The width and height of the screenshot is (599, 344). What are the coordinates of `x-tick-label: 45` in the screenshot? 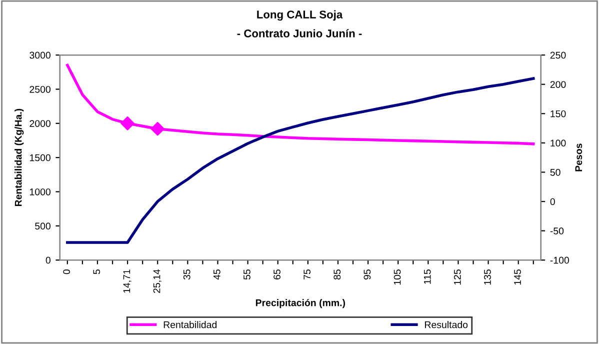 It's located at (217, 275).